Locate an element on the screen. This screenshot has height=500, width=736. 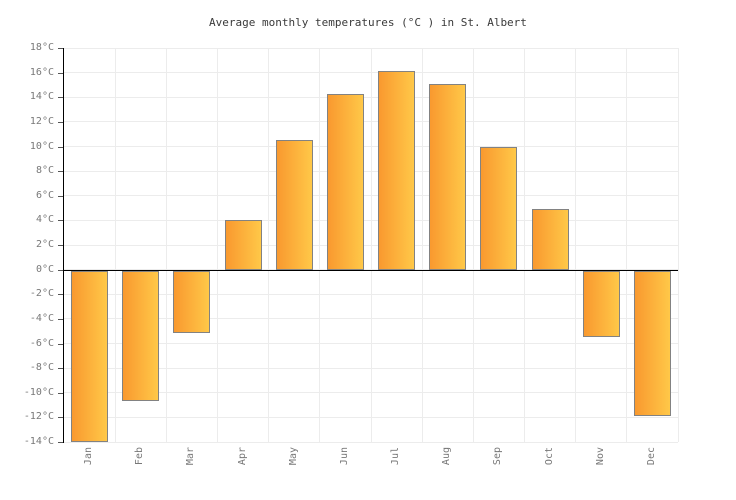
y-axis-label: -6°C is located at coordinates (41, 343).